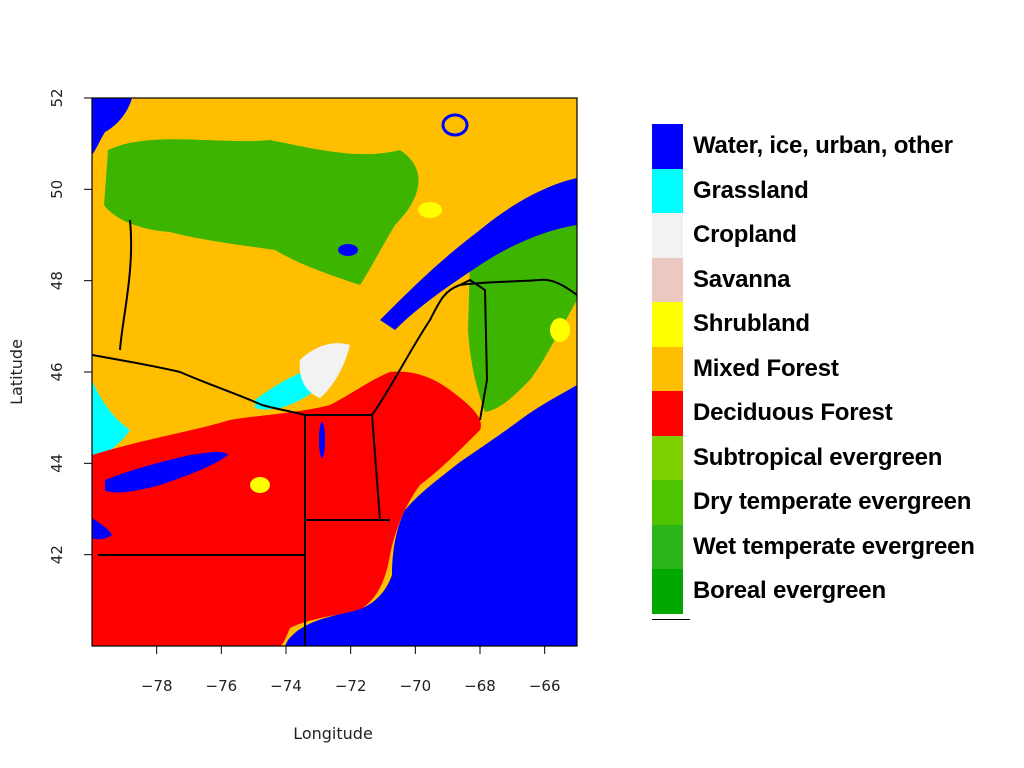  I want to click on legend-label: Dry temperate evergreen, so click(832, 502).